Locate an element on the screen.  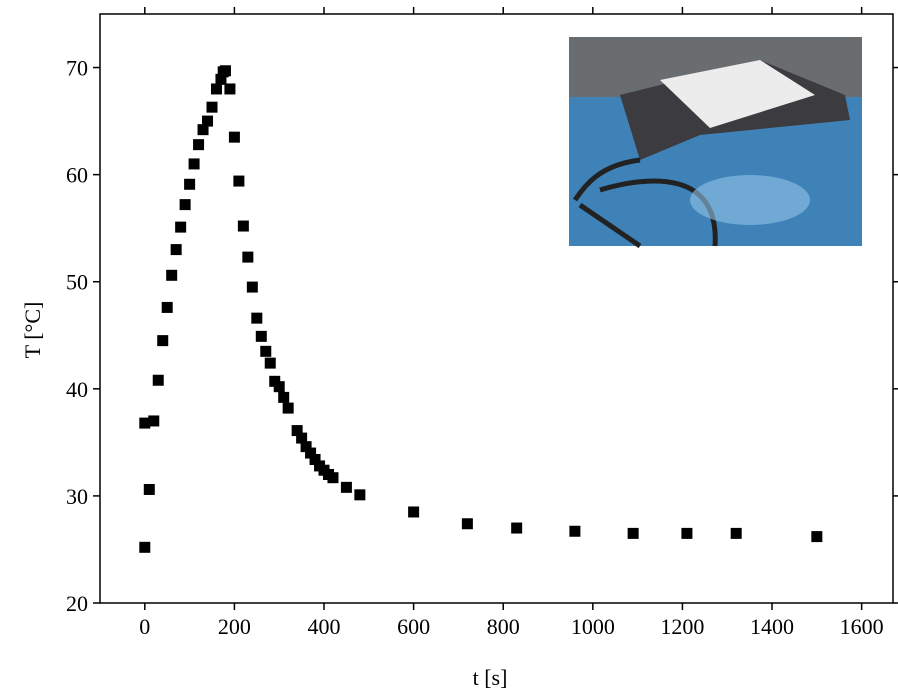
x-axis-label: t [s] is located at coordinates (490, 677).